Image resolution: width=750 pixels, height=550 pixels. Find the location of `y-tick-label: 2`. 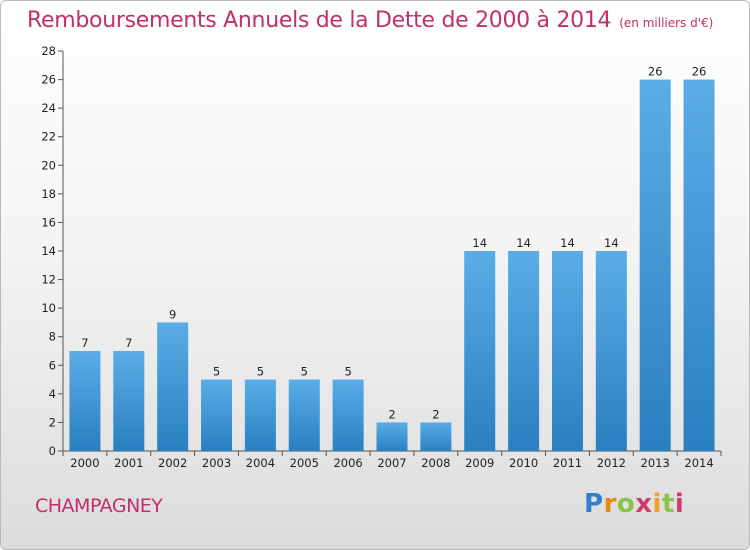

y-tick-label: 2 is located at coordinates (52, 422).